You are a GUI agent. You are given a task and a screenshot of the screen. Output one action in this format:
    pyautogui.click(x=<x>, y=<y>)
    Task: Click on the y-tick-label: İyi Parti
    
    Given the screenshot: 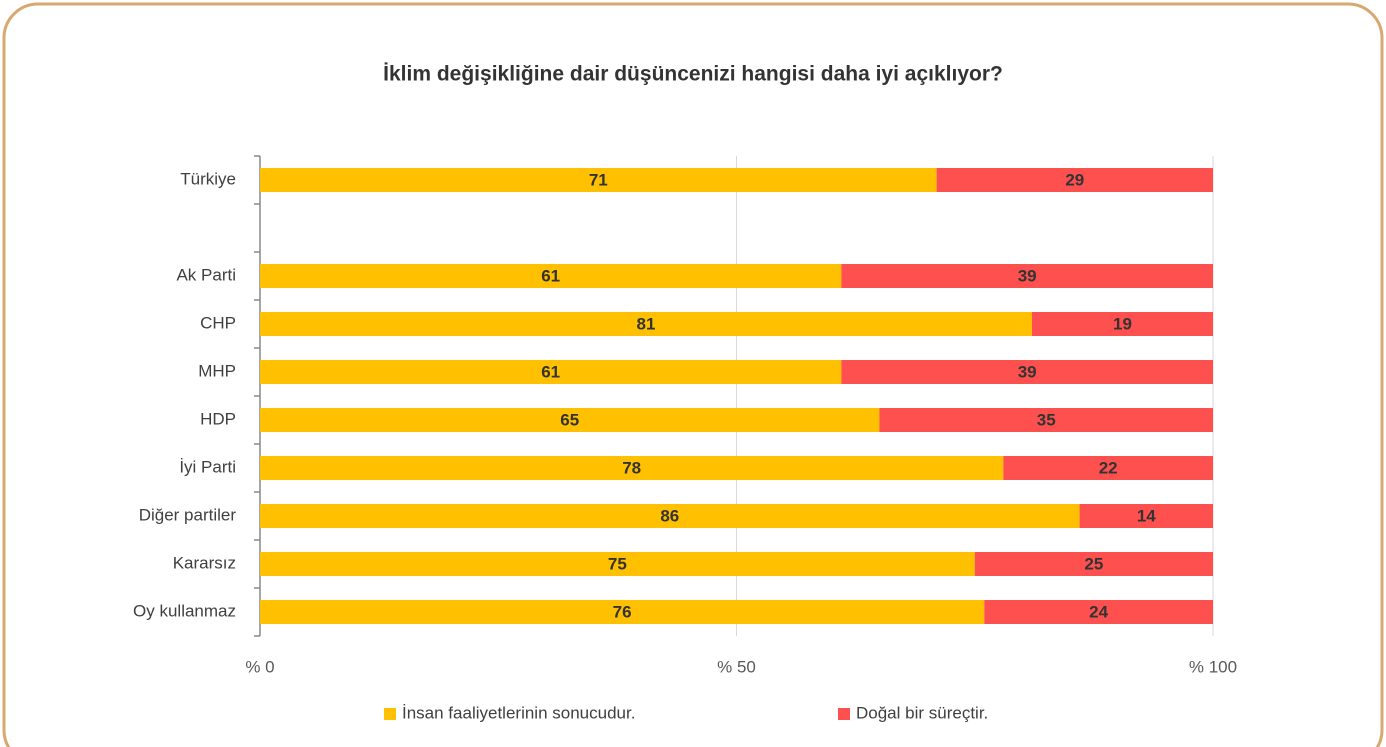 What is the action you would take?
    pyautogui.click(x=207, y=466)
    